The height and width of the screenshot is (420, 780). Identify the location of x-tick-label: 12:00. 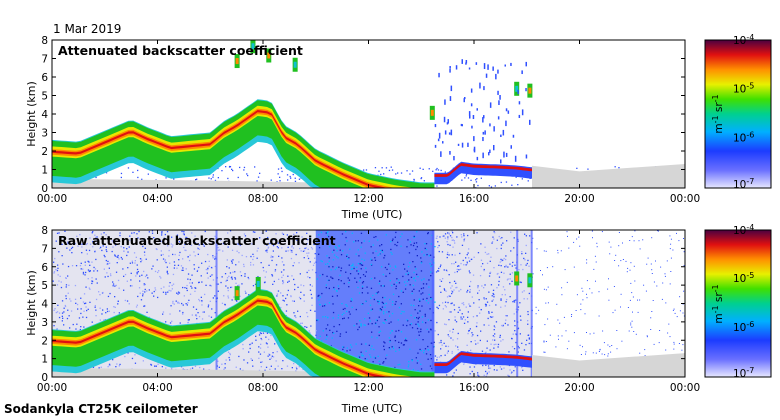
(368, 199).